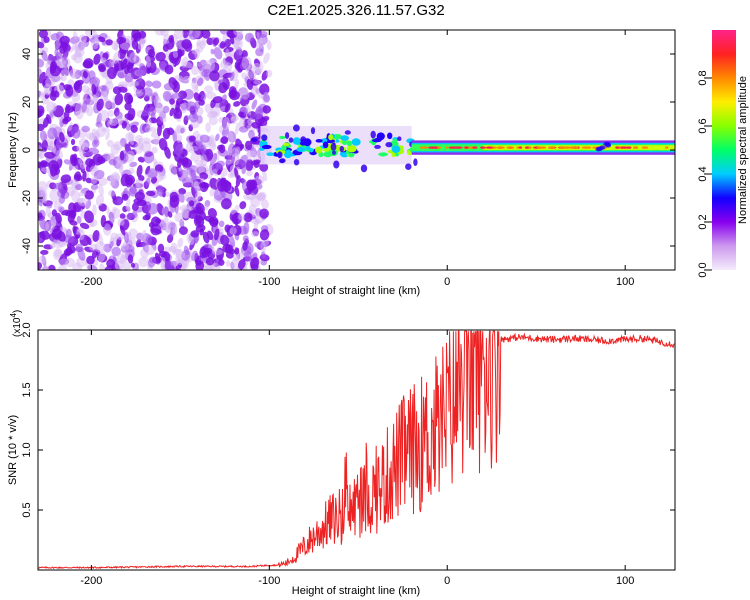 The width and height of the screenshot is (750, 600). Describe the element at coordinates (447, 282) in the screenshot. I see `x-tick-label: 0` at that location.